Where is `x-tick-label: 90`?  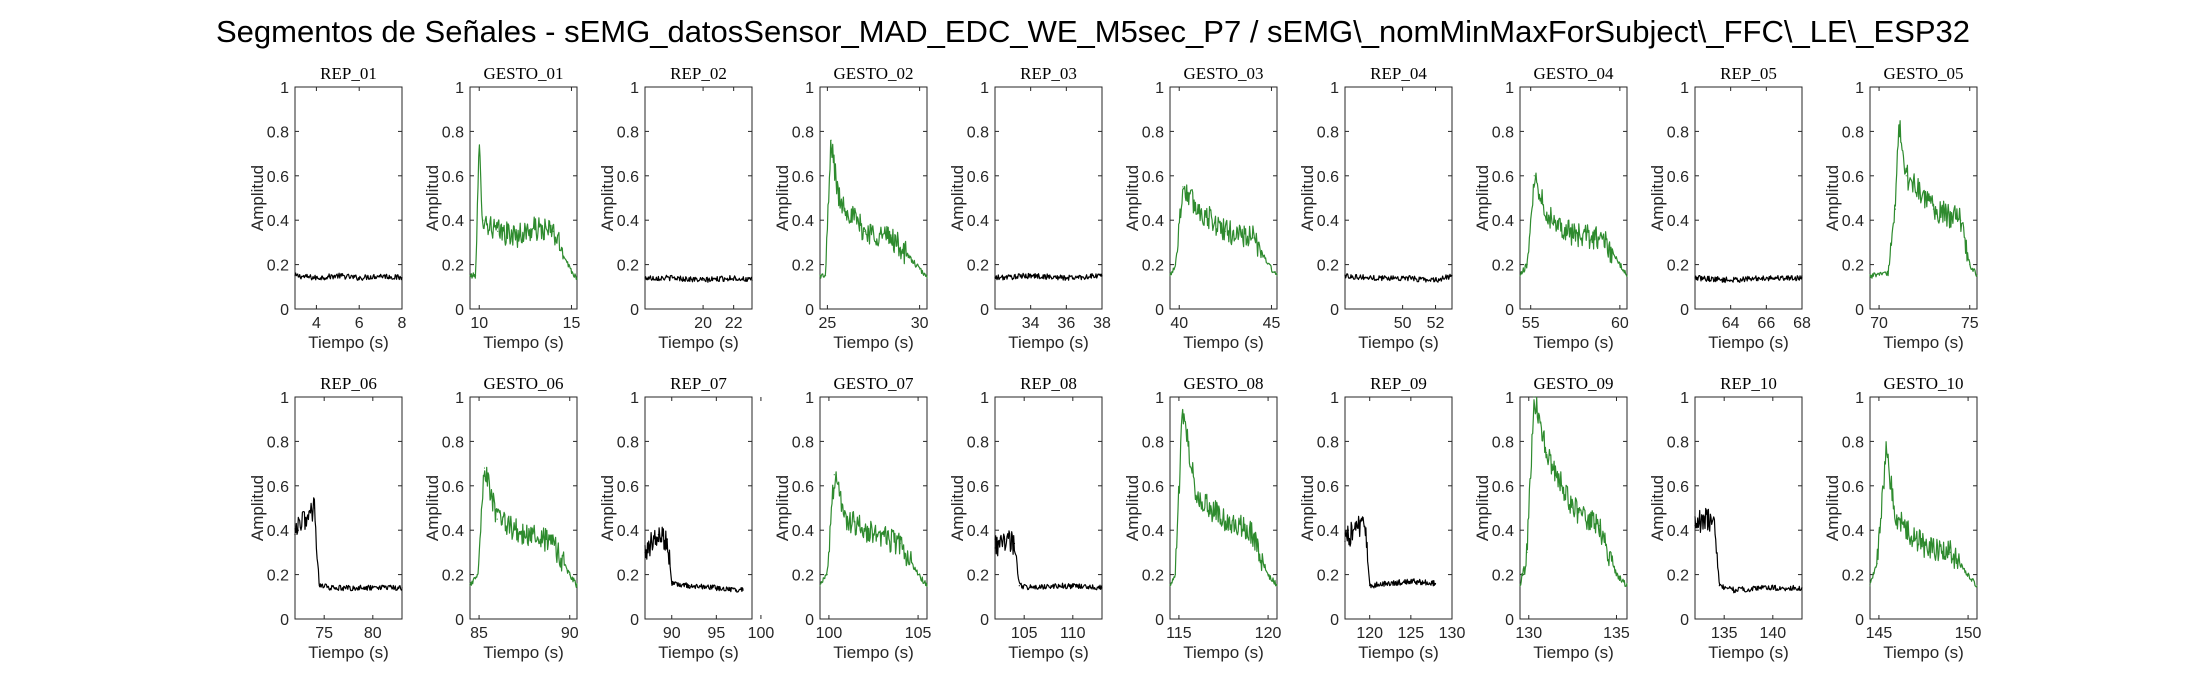
x-tick-label: 90 is located at coordinates (672, 633).